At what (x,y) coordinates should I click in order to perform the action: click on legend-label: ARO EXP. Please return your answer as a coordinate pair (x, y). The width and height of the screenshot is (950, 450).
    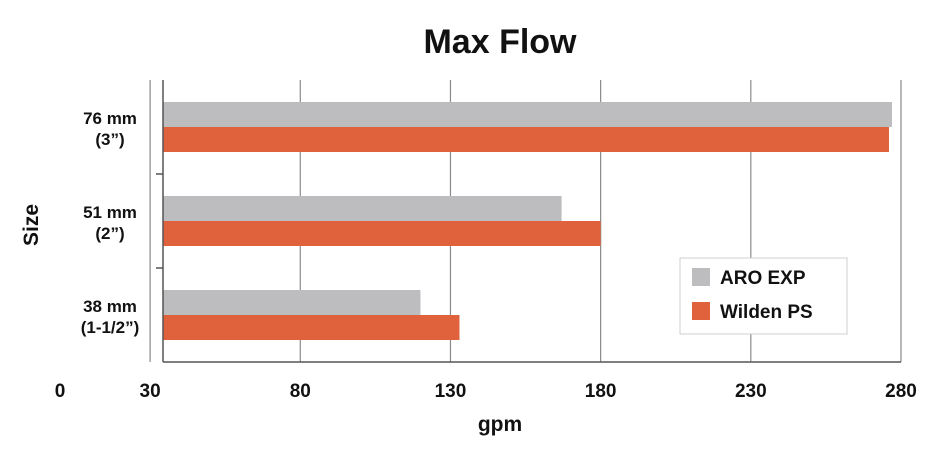
    Looking at the image, I should click on (763, 278).